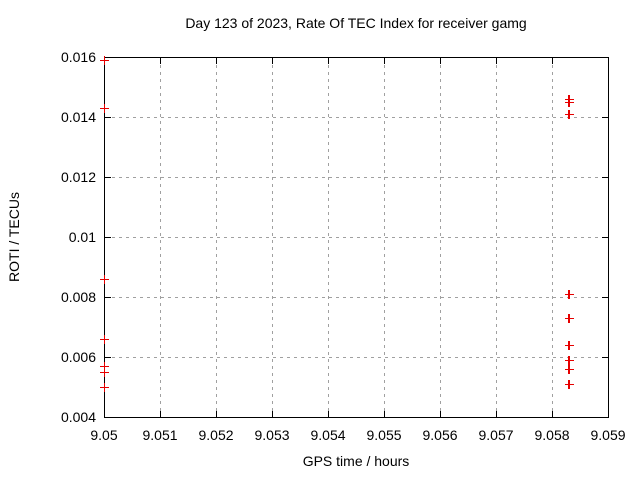  Describe the element at coordinates (104, 435) in the screenshot. I see `x-tick-label: 9.05` at that location.